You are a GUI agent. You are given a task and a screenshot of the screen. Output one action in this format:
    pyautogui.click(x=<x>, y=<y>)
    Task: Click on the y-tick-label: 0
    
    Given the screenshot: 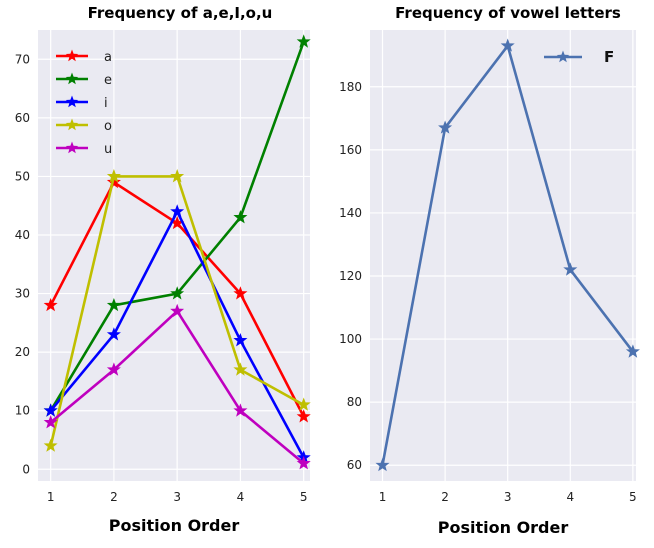 What is the action you would take?
    pyautogui.click(x=26, y=469)
    